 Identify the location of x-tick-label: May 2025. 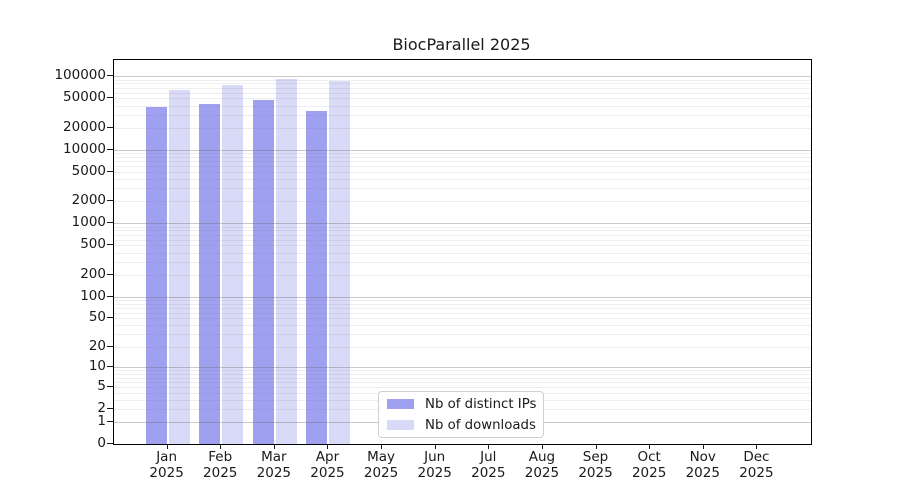
(381, 465).